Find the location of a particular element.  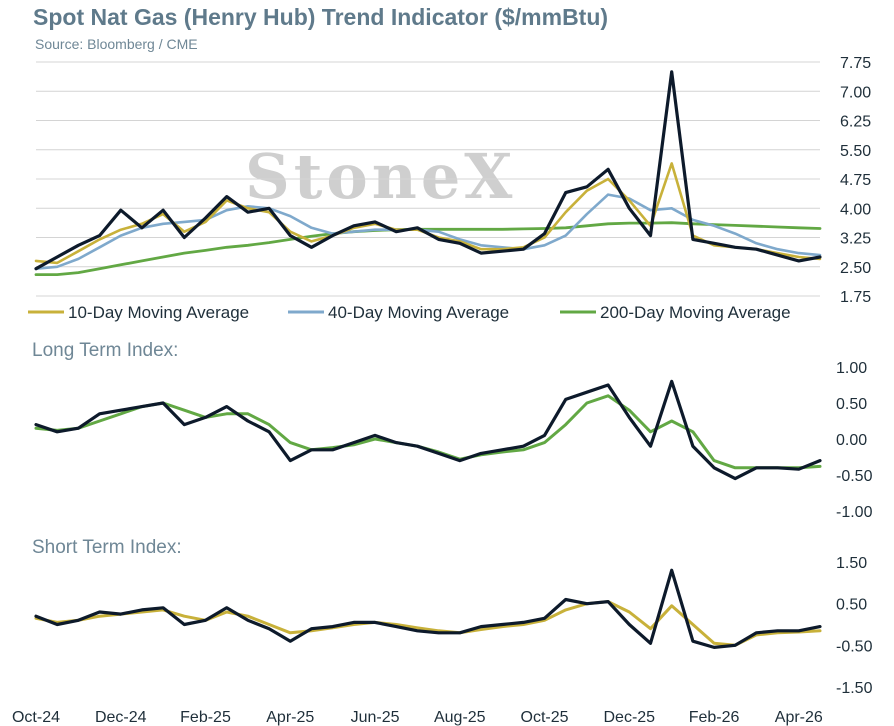

long-term-title: Long Term Index: is located at coordinates (105, 350).